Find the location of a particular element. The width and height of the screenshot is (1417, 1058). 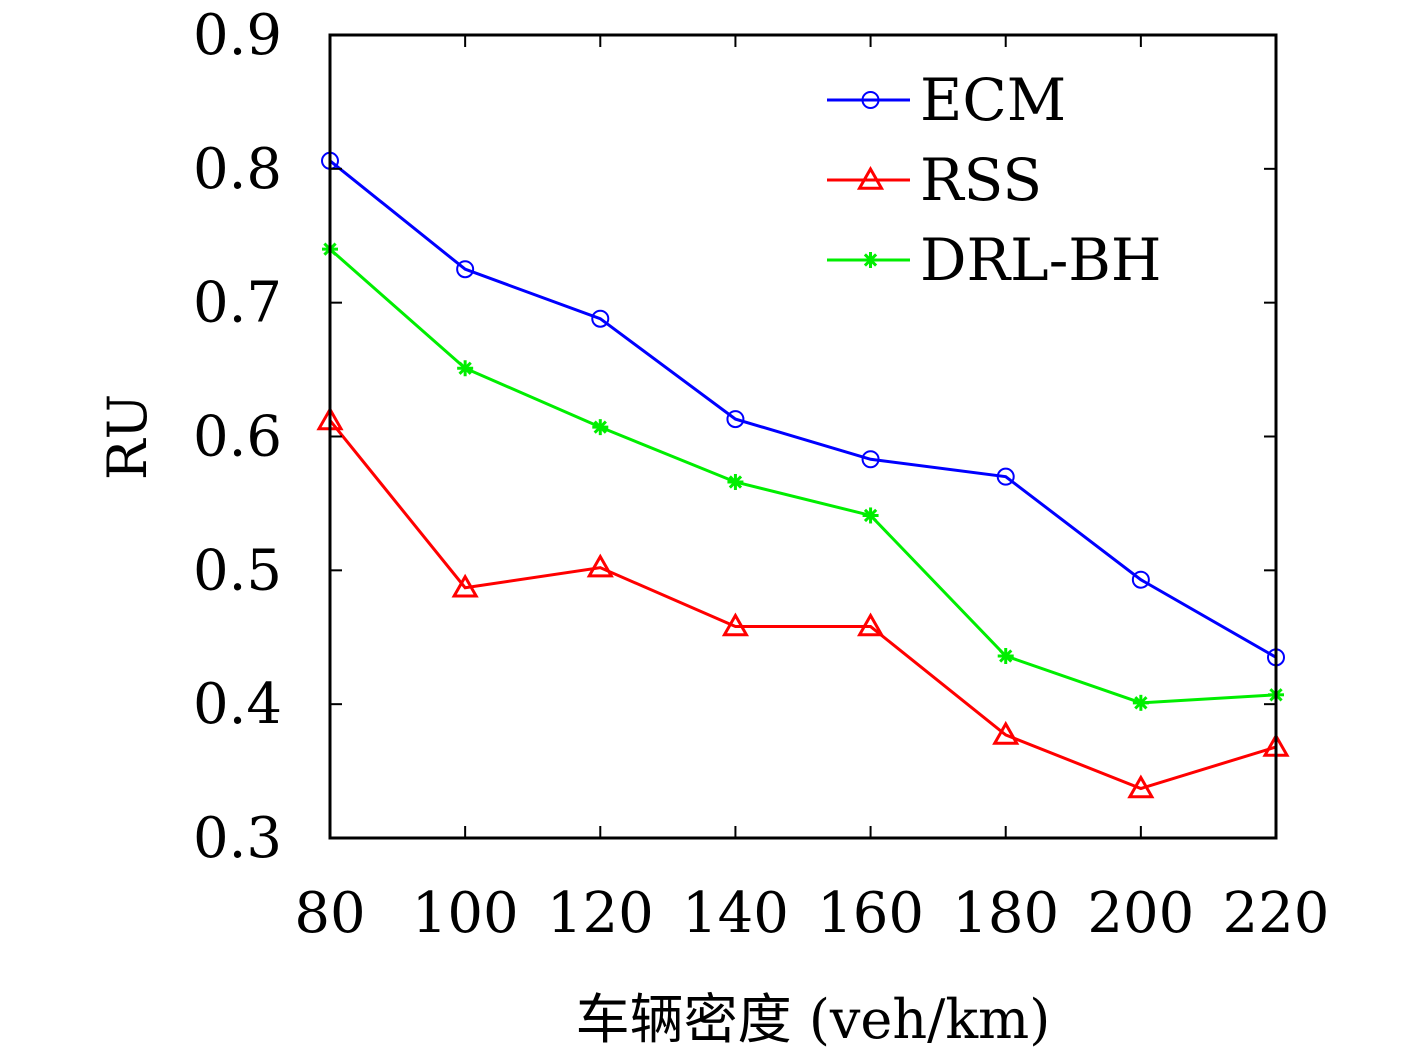

legend: ECM RSS DRL-BH is located at coordinates (994, 180).